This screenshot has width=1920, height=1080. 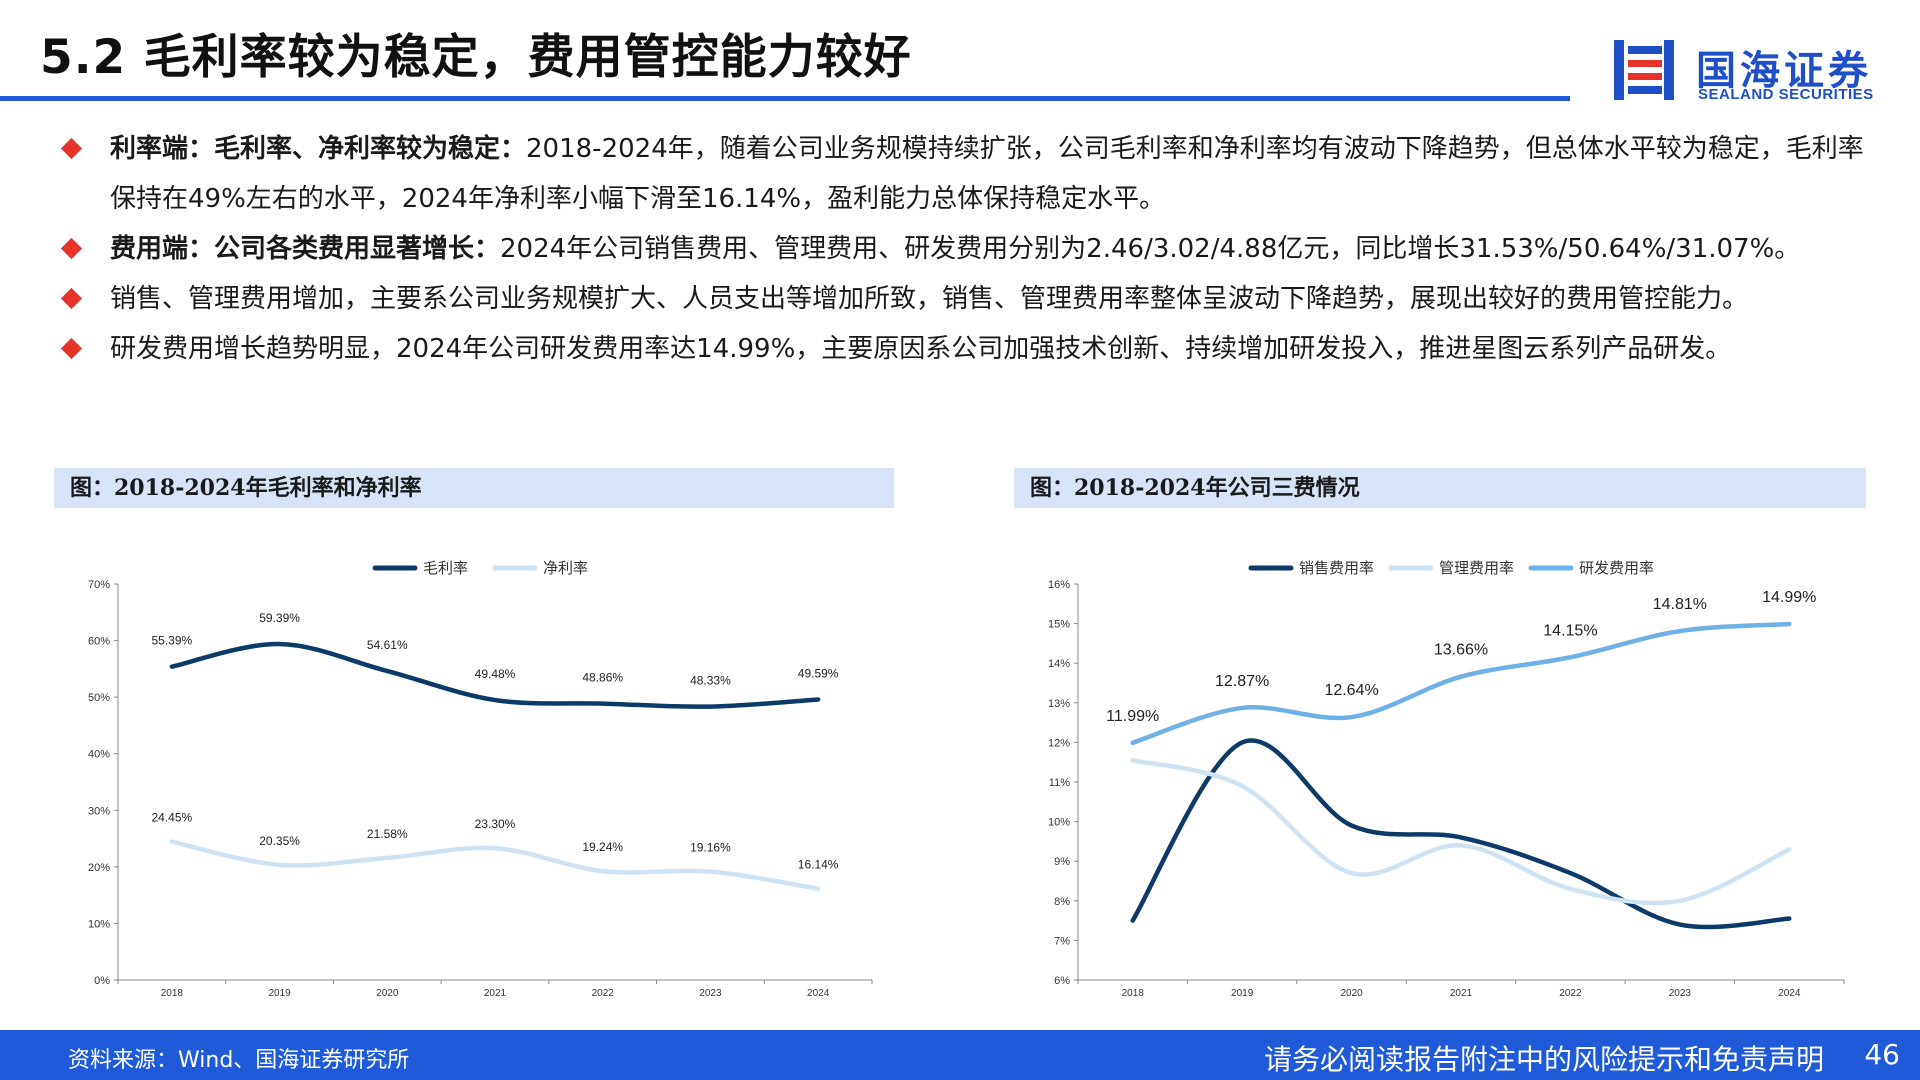 I want to click on data-label: 19.24%, so click(x=602, y=847).